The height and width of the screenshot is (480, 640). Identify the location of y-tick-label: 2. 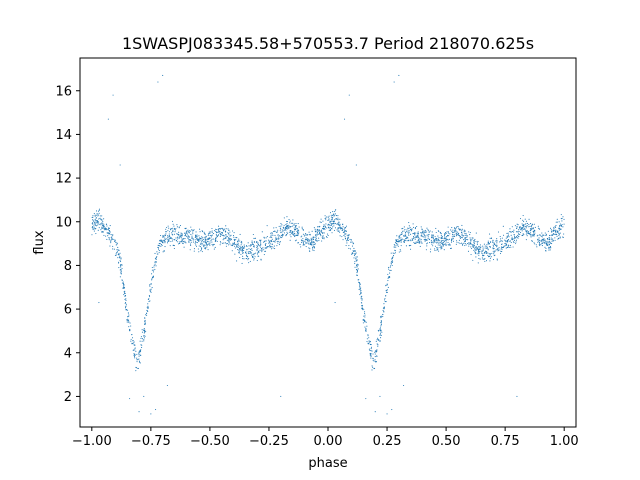
(68, 397).